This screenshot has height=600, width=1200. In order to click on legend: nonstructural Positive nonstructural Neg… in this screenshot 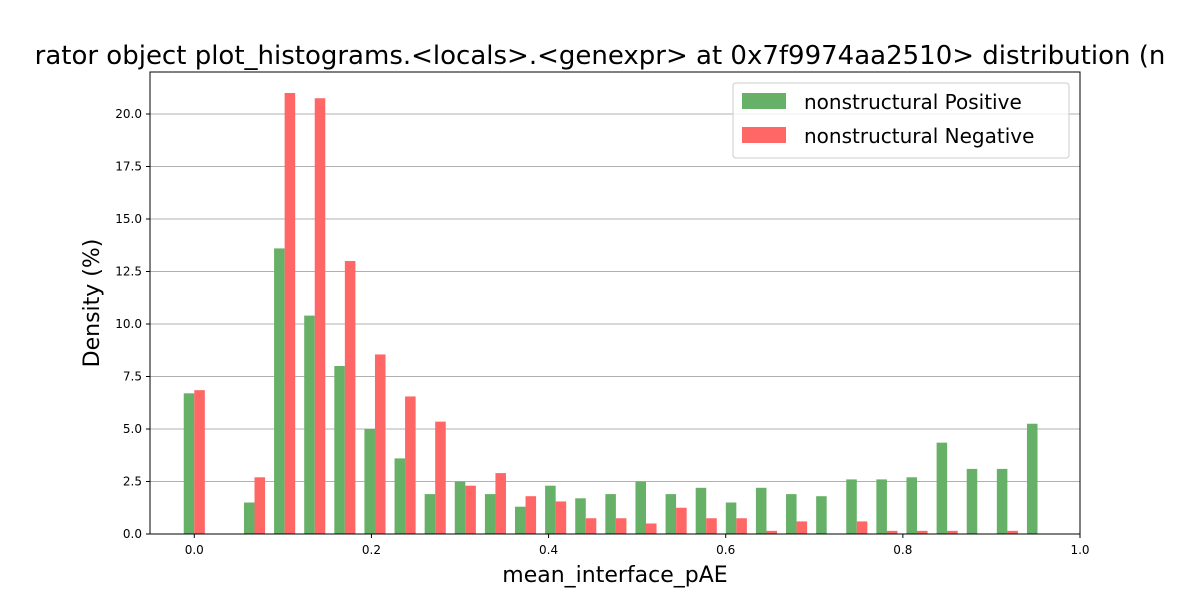, I will do `click(901, 120)`.